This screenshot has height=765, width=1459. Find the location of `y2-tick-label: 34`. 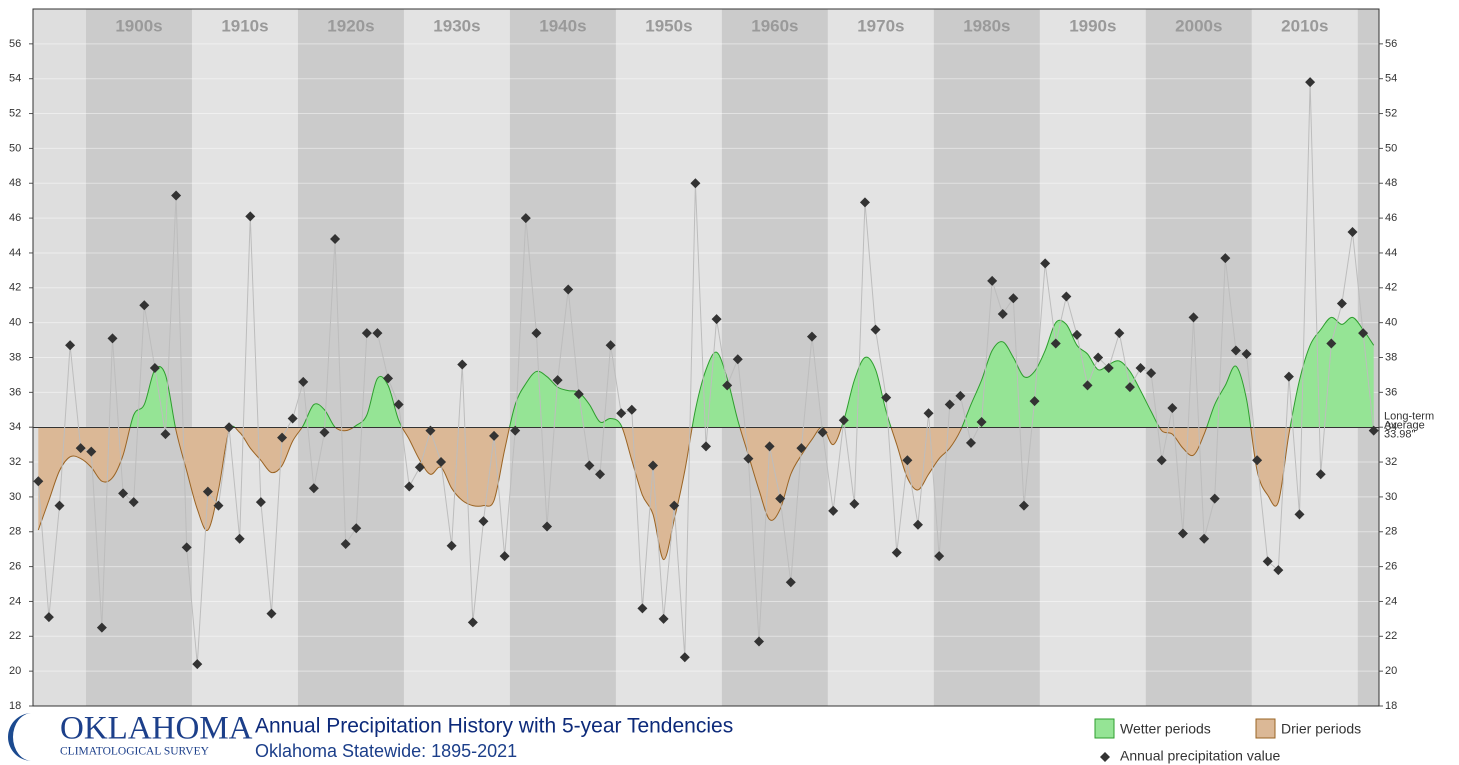

y2-tick-label: 34 is located at coordinates (1391, 427).